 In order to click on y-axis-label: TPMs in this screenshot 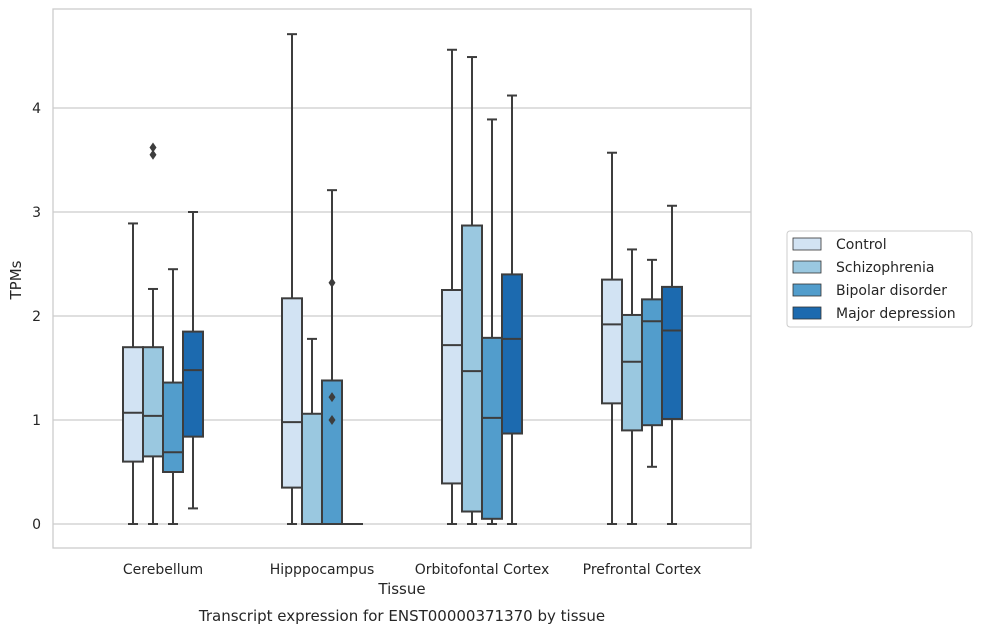, I will do `click(16, 280)`.